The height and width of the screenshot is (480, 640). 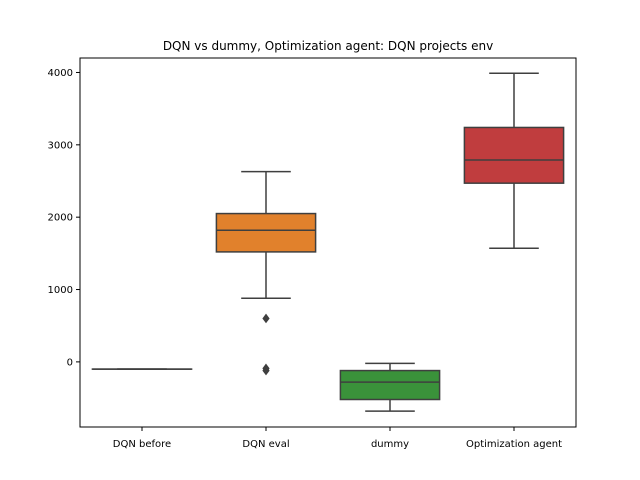 I want to click on y-tick-label: 3000, so click(x=60, y=145).